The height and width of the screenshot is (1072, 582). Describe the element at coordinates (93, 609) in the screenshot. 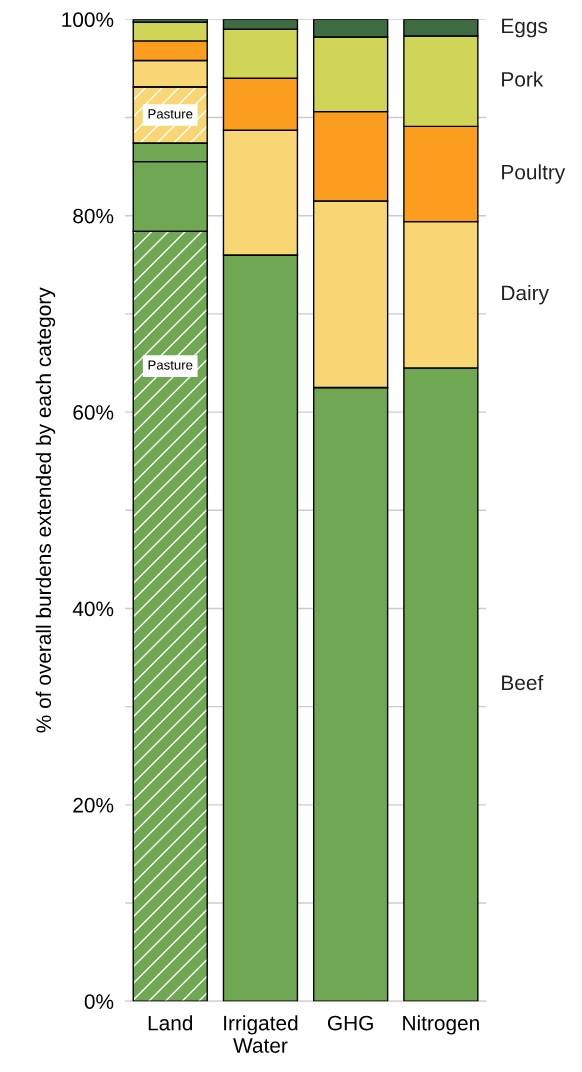

I see `y-tick-label: 40%` at that location.